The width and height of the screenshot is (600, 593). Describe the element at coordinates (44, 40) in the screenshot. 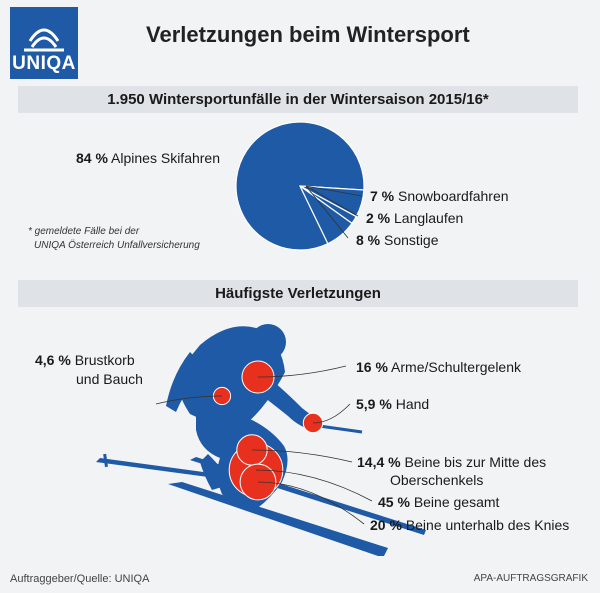

I see `logo-emblem-icon` at that location.